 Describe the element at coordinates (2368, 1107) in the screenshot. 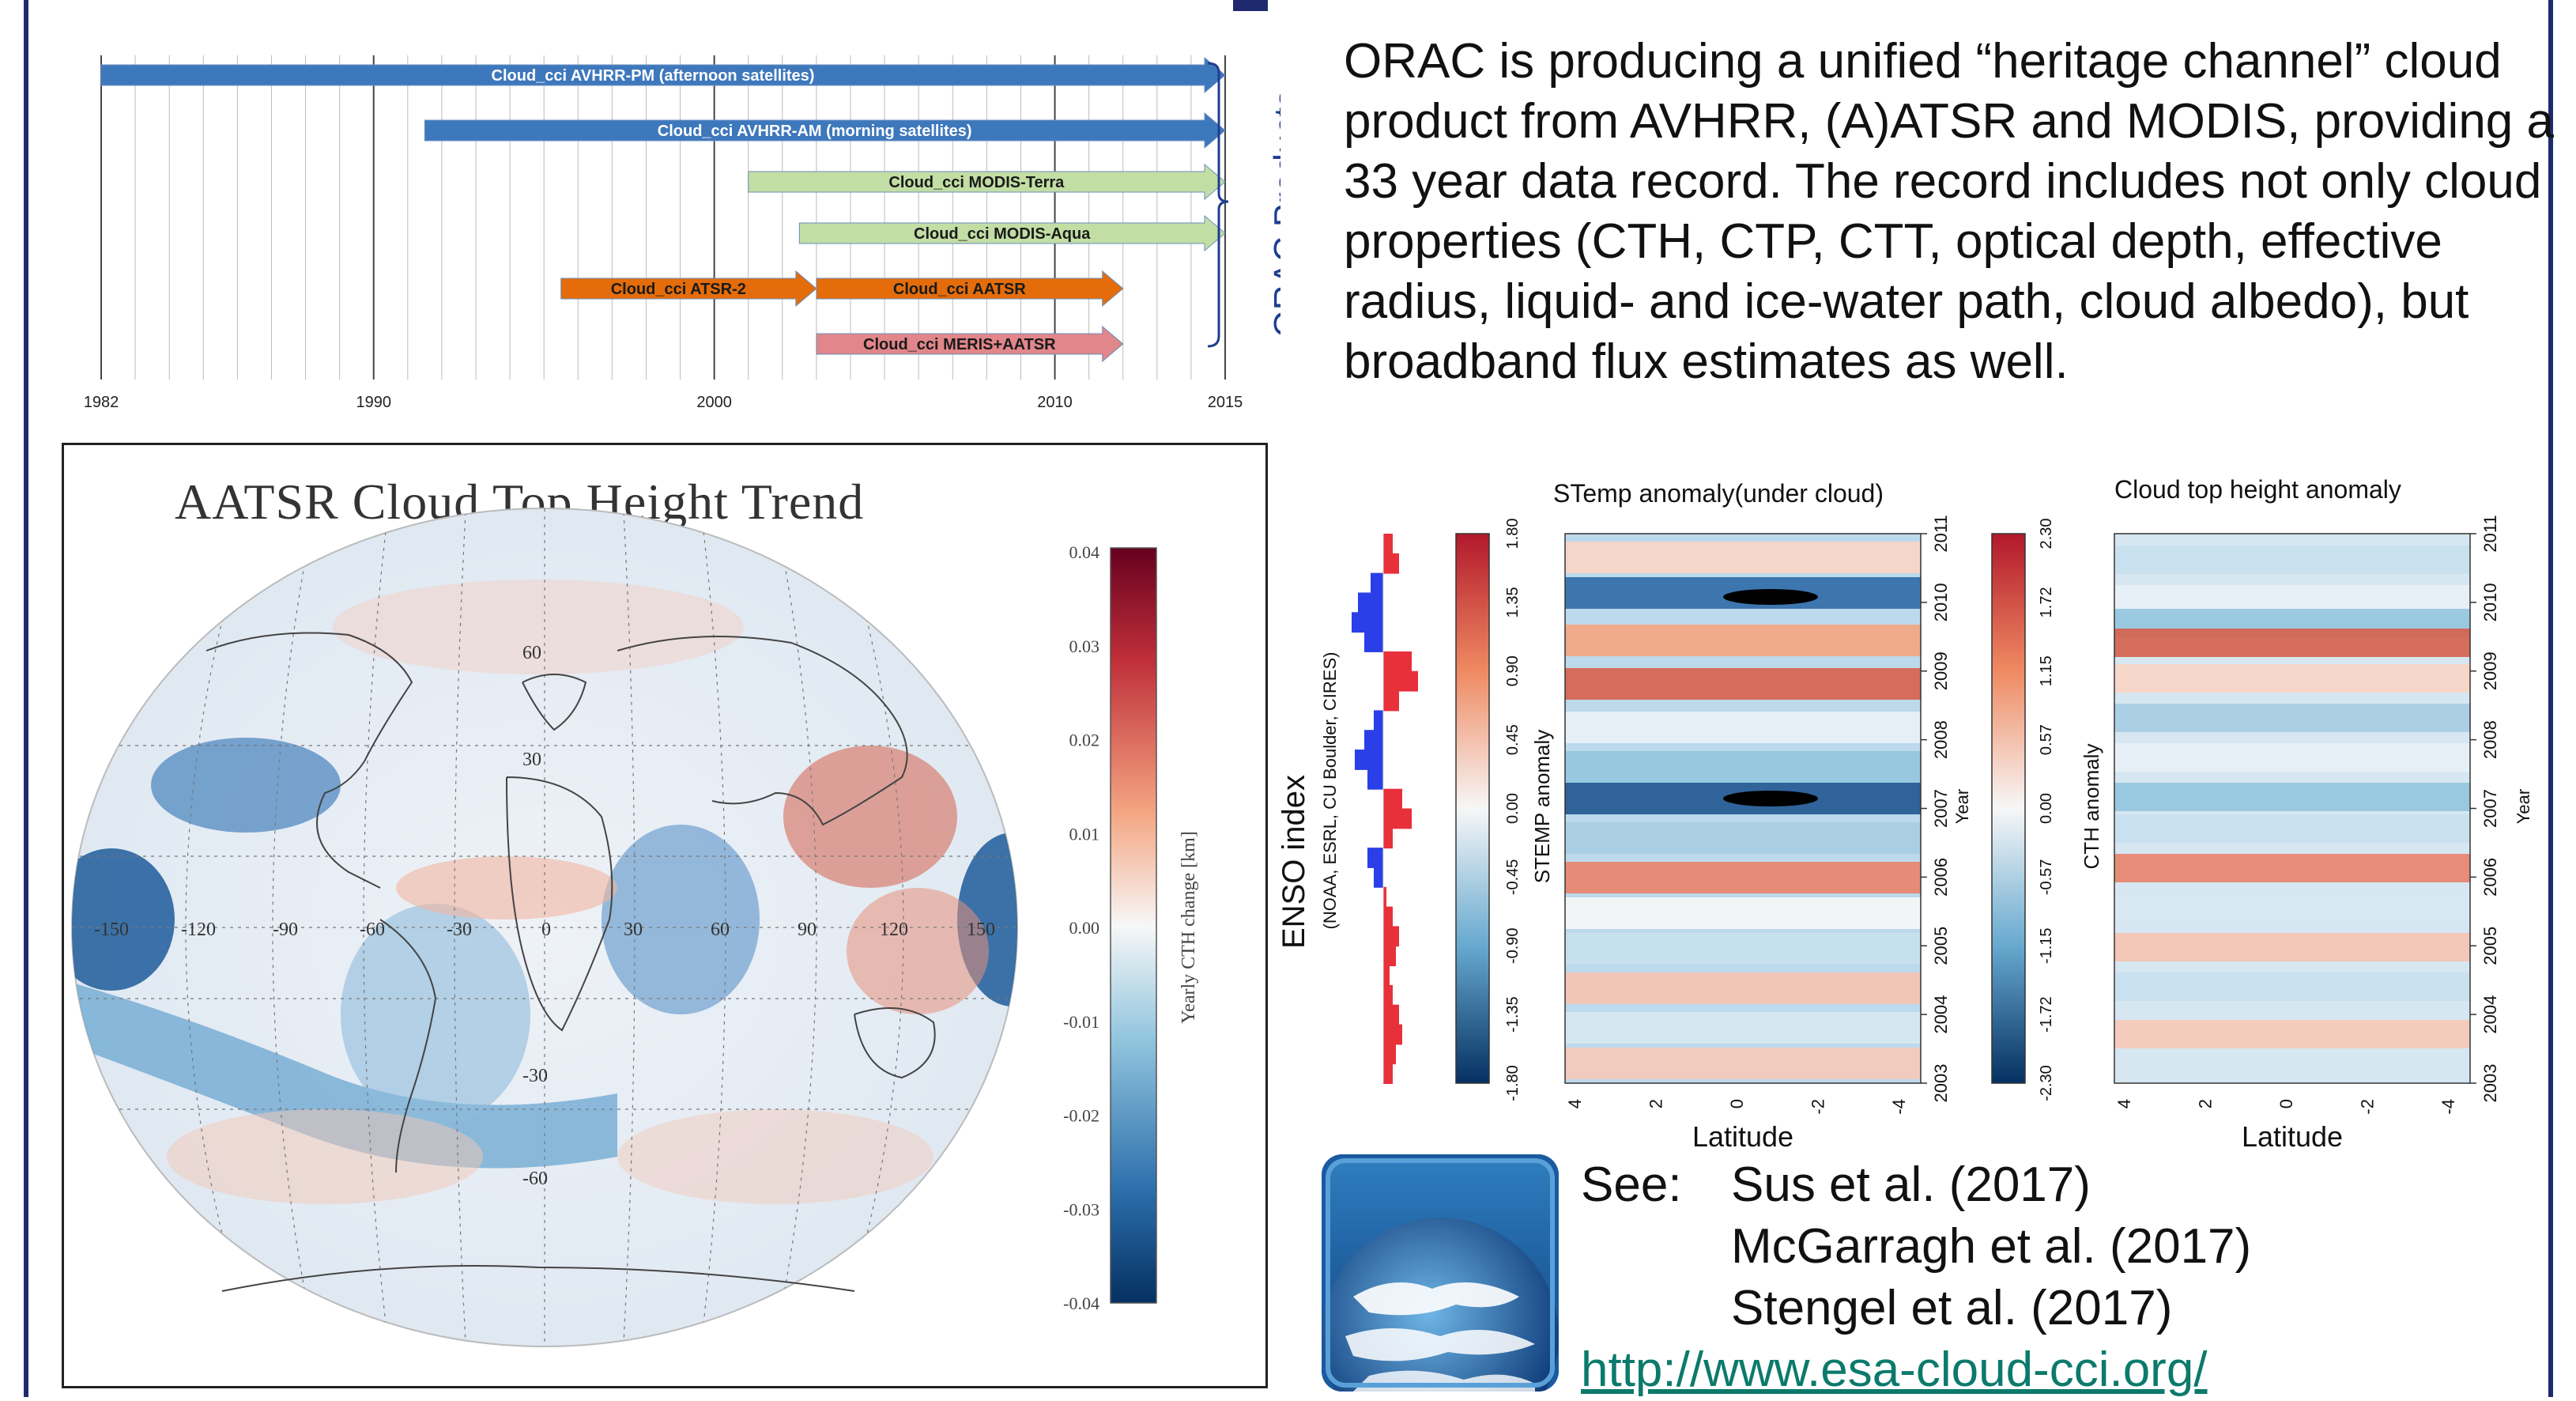

I see `latitude-tick: -2` at that location.